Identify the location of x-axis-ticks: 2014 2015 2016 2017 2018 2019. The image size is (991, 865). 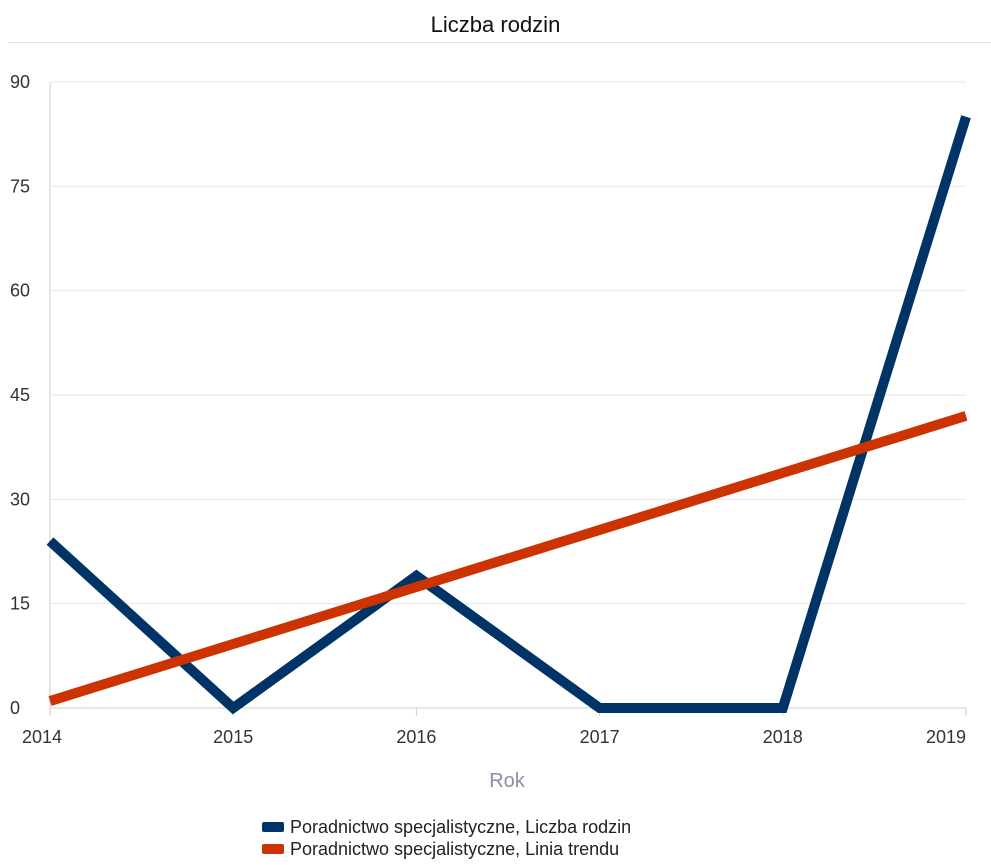
(494, 727).